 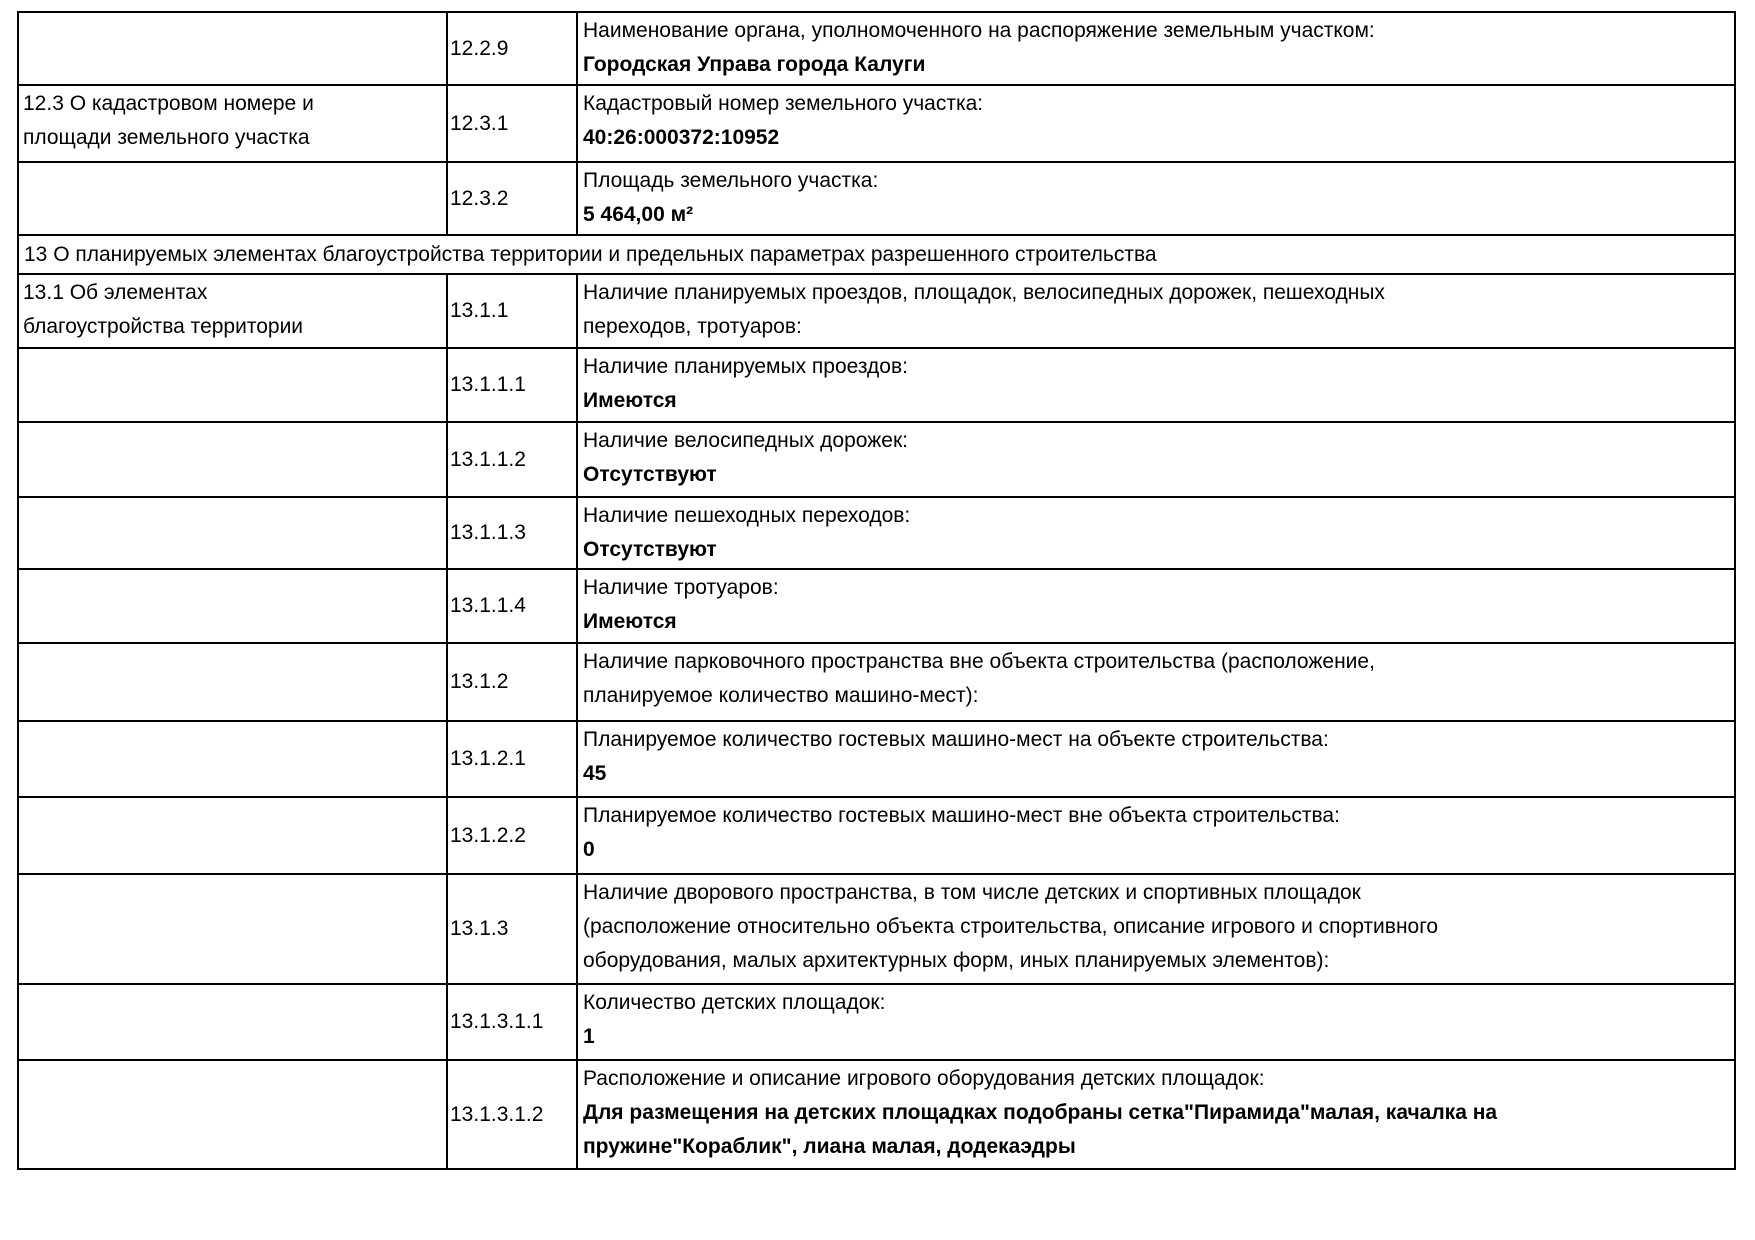 I want to click on item-content-cell: Площадь земельного участка: 5 464,00 м², so click(x=1156, y=198).